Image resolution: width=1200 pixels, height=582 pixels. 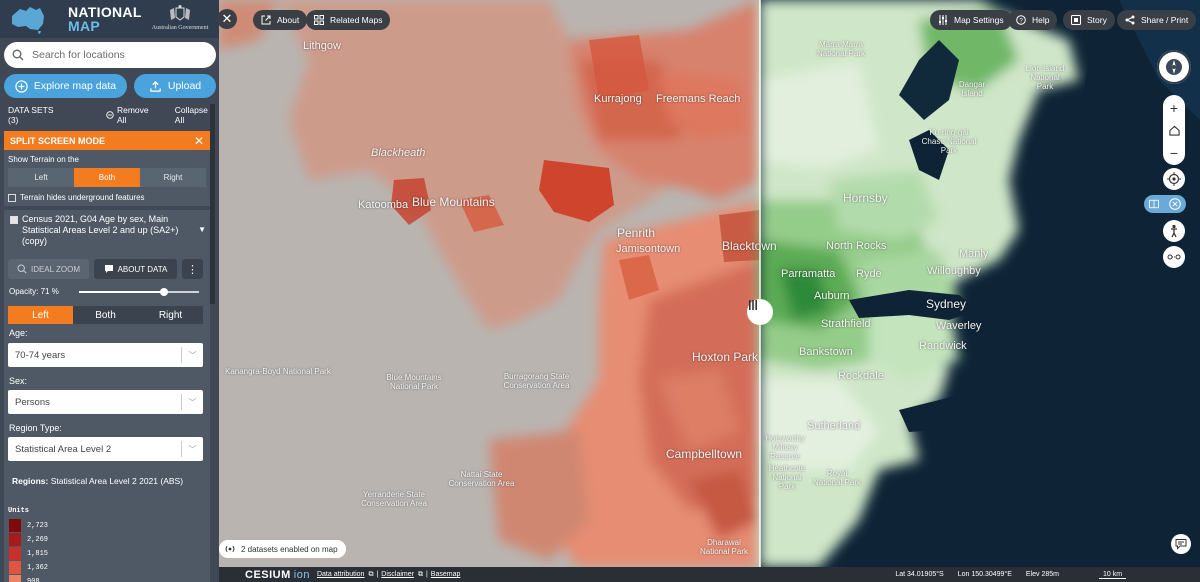 What do you see at coordinates (212, 204) in the screenshot?
I see `sidebar-scrollbar` at bounding box center [212, 204].